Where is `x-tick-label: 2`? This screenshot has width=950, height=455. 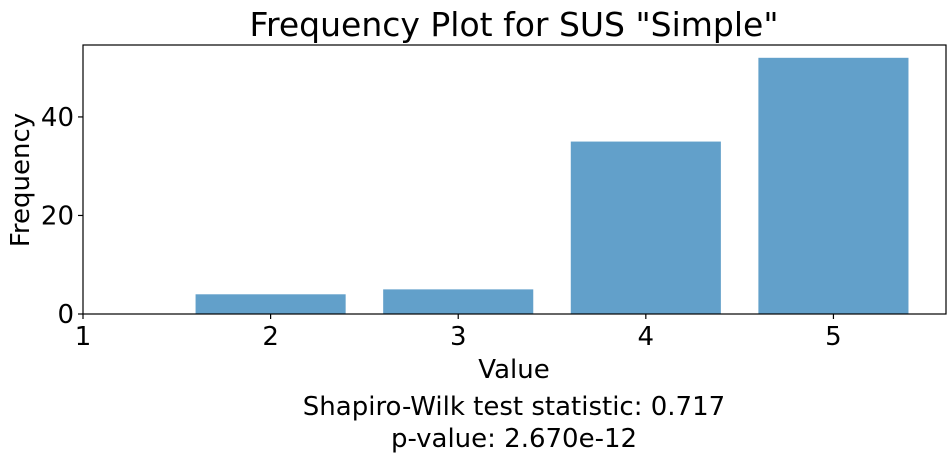
x-tick-label: 2 is located at coordinates (270, 337).